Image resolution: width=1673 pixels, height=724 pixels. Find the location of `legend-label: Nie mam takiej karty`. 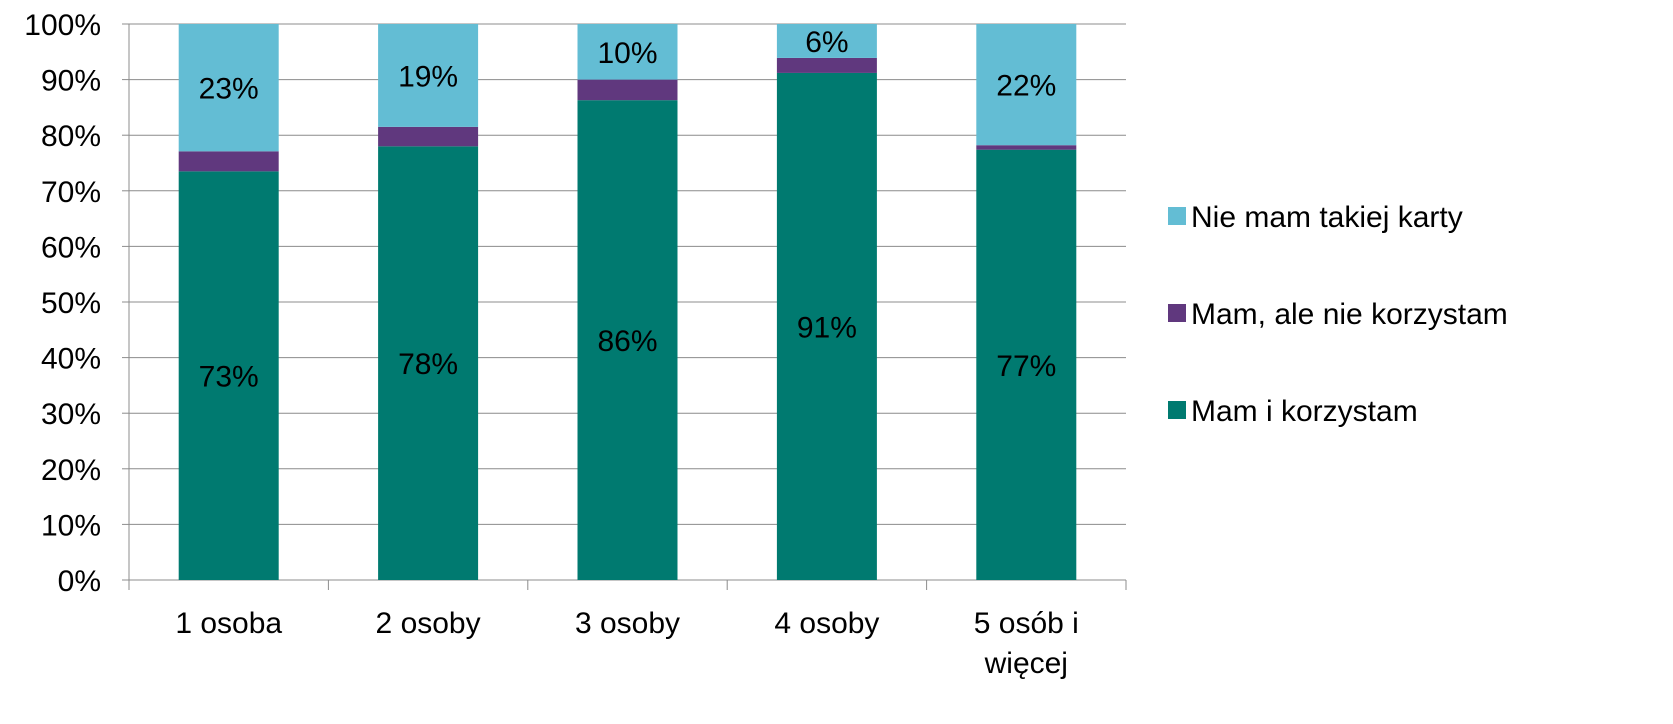

legend-label: Nie mam takiej karty is located at coordinates (1327, 217).